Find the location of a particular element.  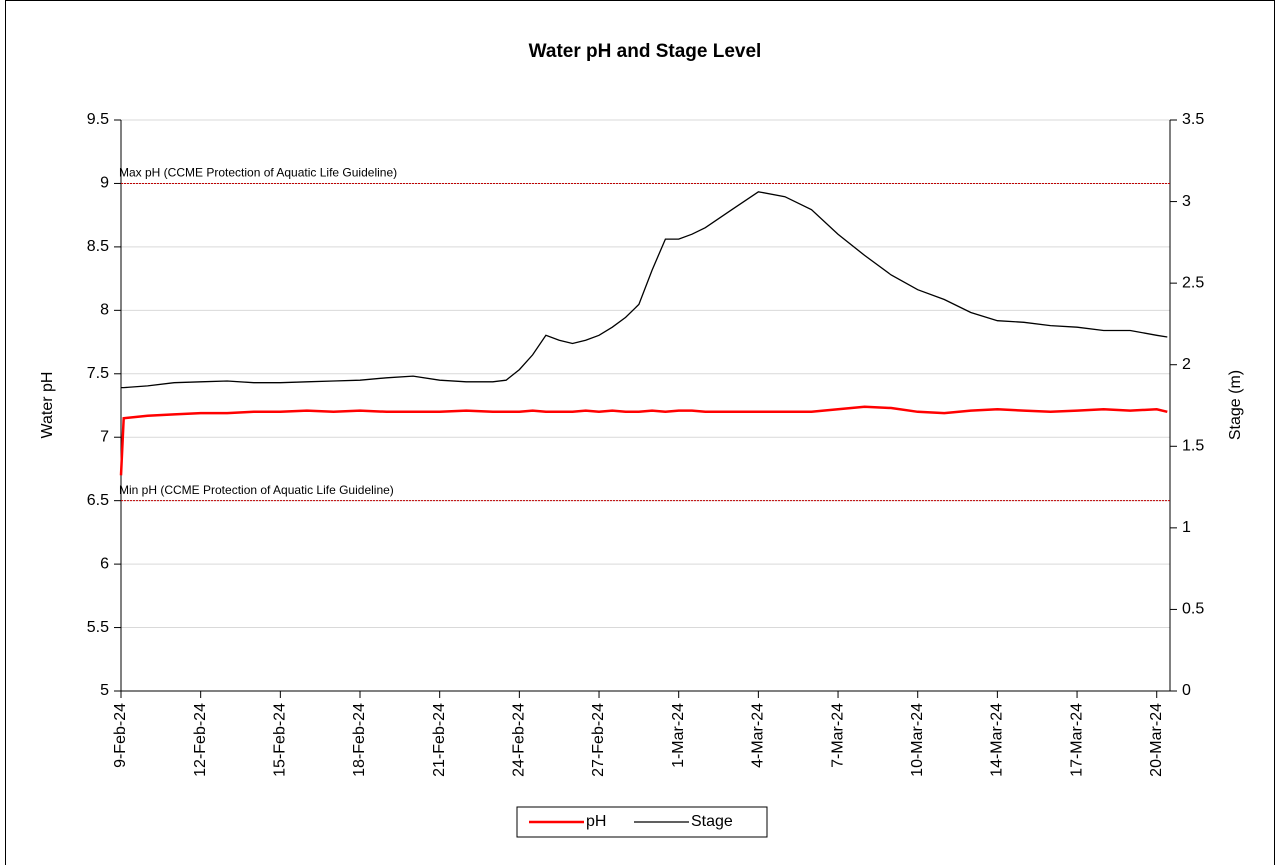

x-tick-label: 18-Feb-24 is located at coordinates (359, 740).